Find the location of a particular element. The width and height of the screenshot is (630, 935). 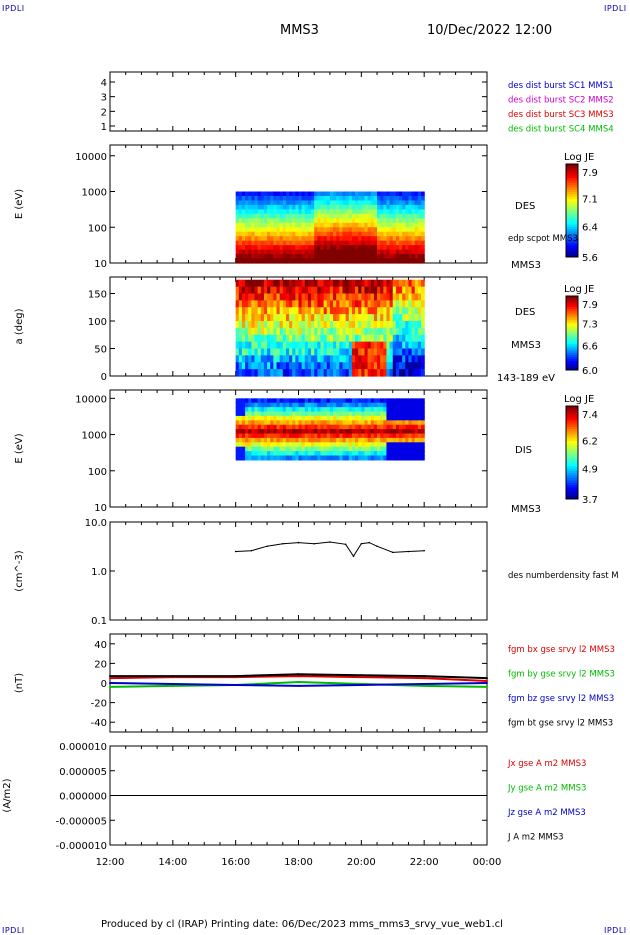

panel-dis-energy-colorbar-cell is located at coordinates (572, 445).